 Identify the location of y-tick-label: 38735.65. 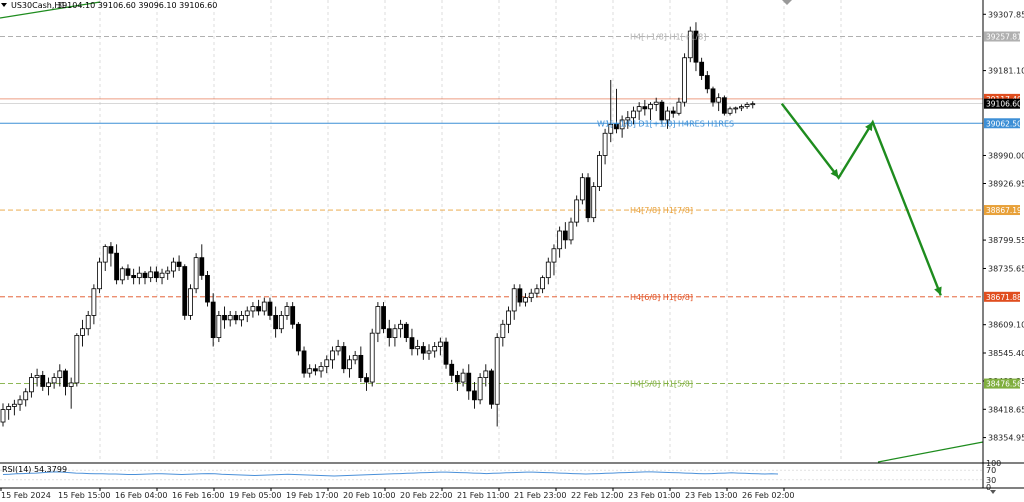
(1006, 268).